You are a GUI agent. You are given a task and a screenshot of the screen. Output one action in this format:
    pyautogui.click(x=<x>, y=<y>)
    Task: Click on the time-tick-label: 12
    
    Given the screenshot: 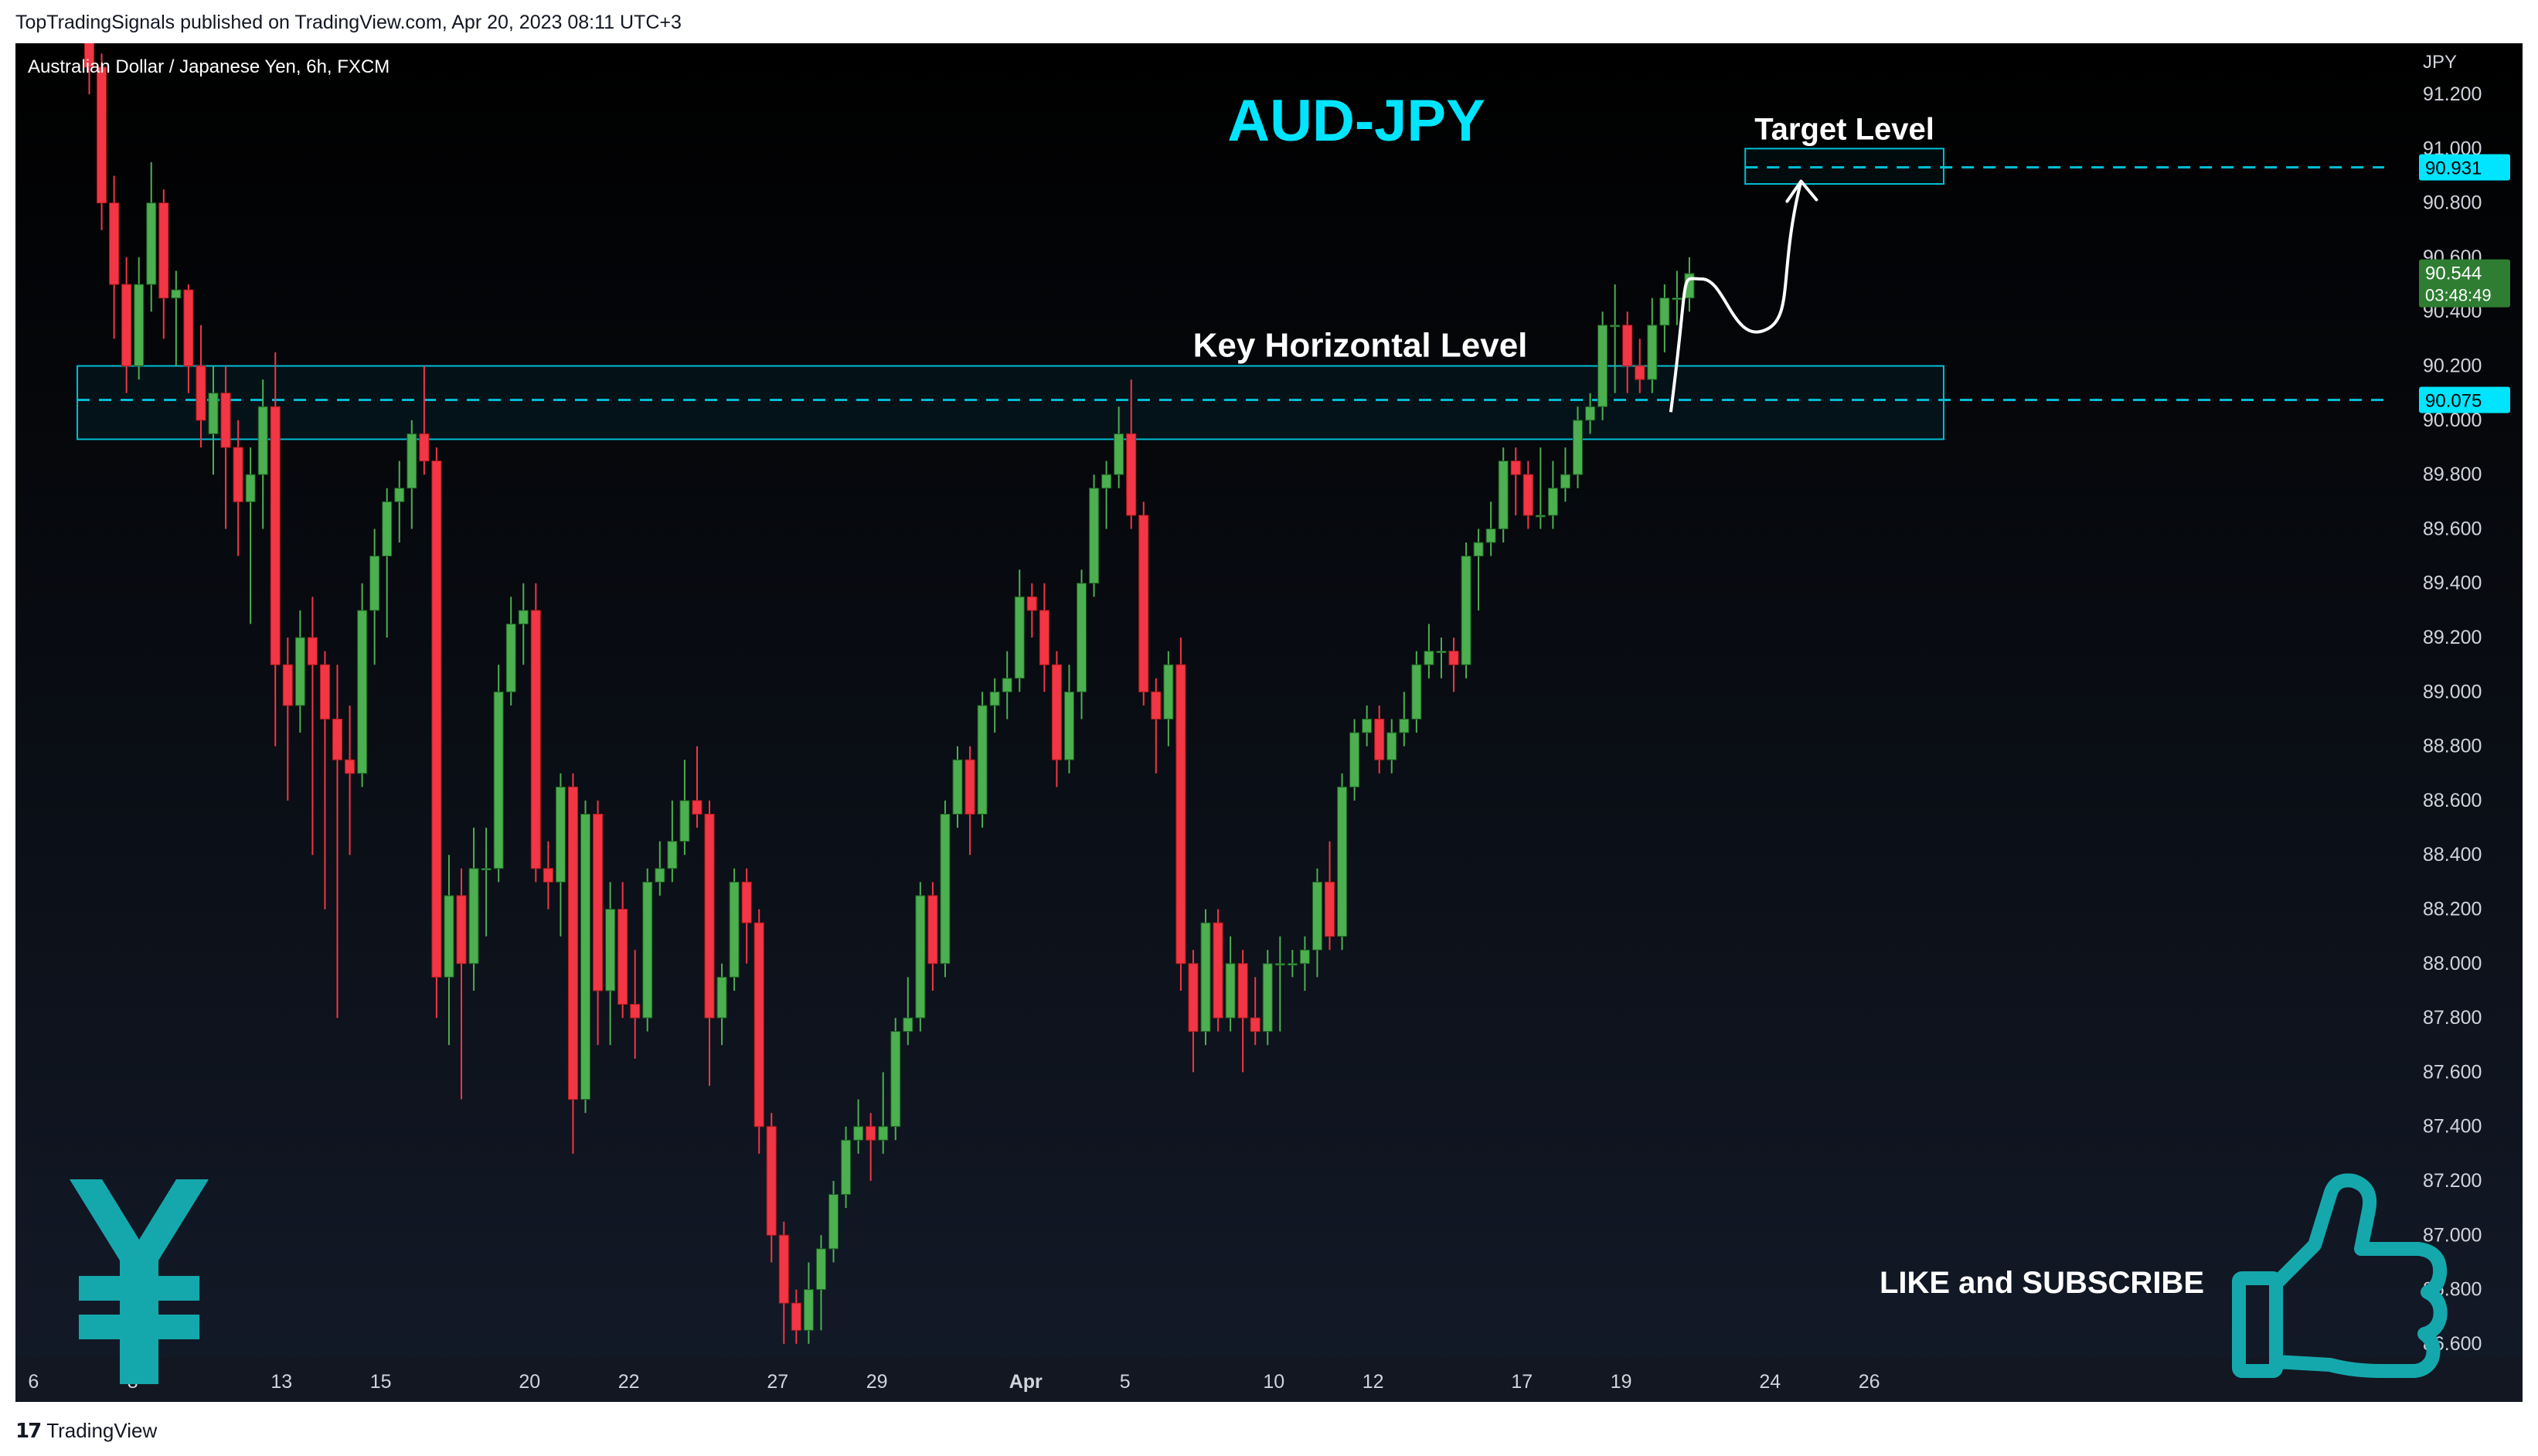 What is the action you would take?
    pyautogui.click(x=1373, y=1382)
    